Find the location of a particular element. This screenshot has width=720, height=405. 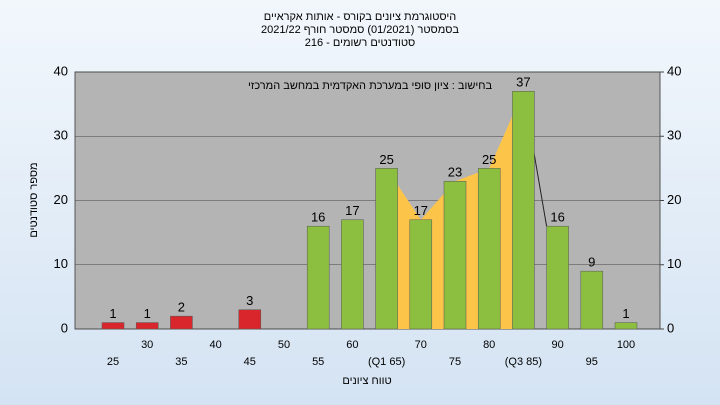

x-tick-label: 80 is located at coordinates (489, 345).